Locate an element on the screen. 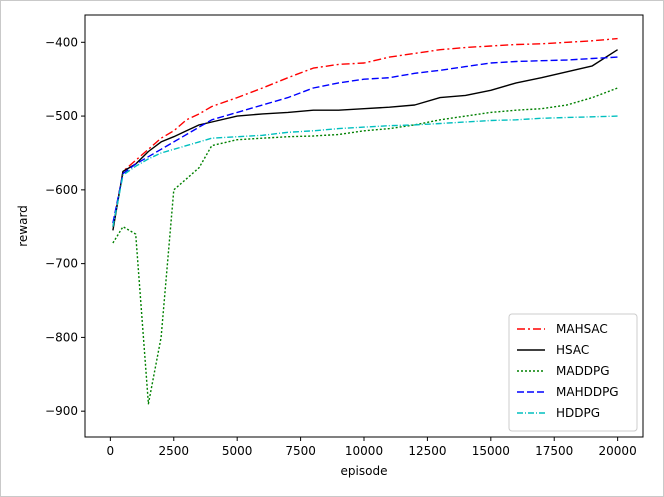  y-tick-label: −800 is located at coordinates (61, 337).